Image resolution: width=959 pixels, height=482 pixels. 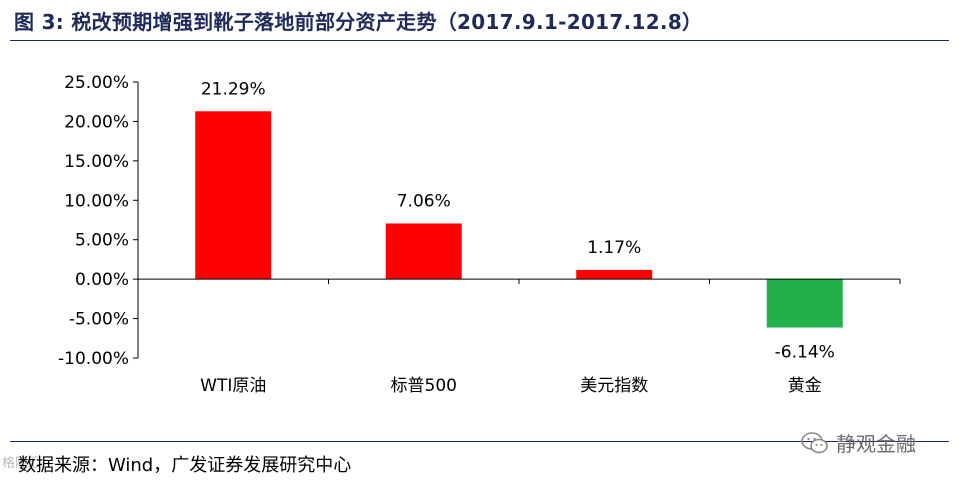 What do you see at coordinates (22, 463) in the screenshot?
I see `corner-watermark: 格隆汇` at bounding box center [22, 463].